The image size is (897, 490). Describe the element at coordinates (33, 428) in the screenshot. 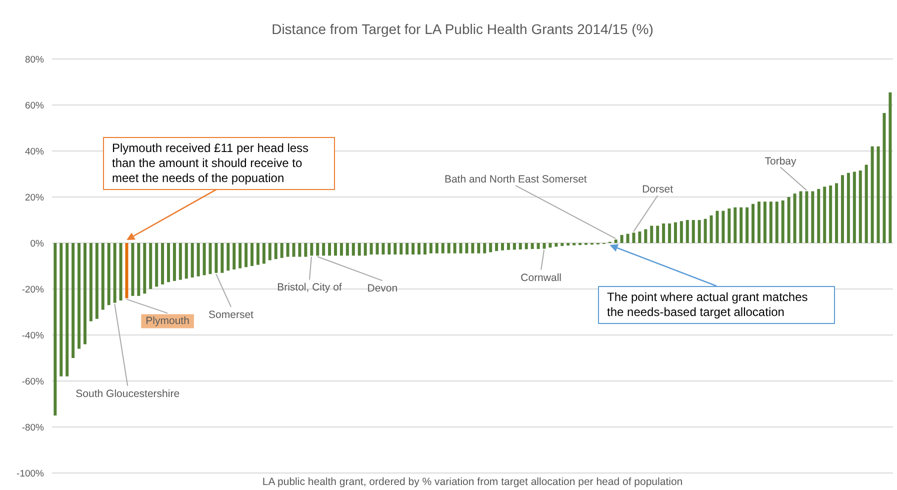

I see `y-tick-label: -80%` at that location.